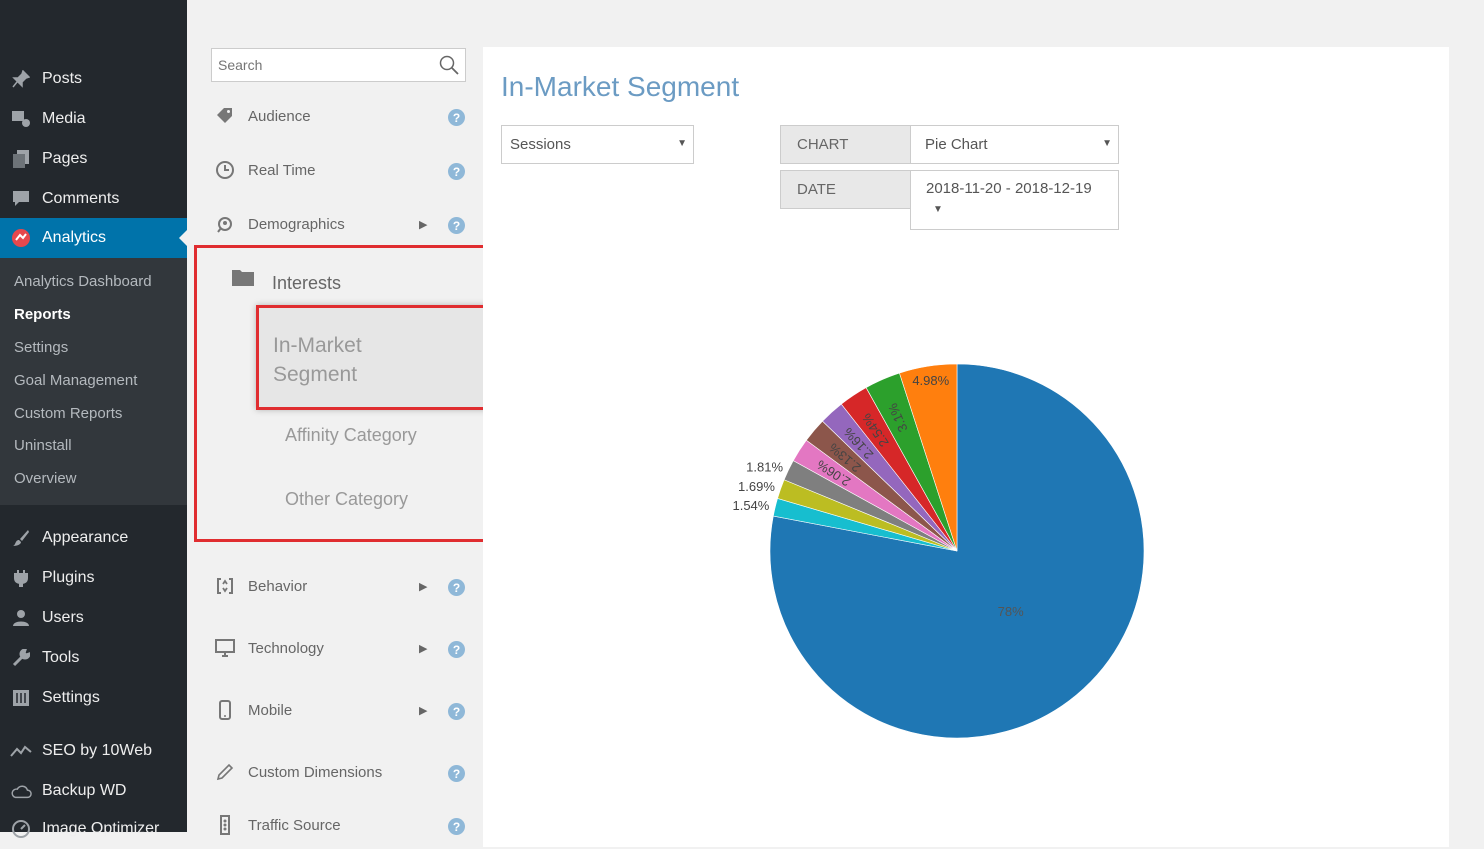  What do you see at coordinates (93, 751) in the screenshot?
I see `menu-seo: SEO by 10Web` at bounding box center [93, 751].